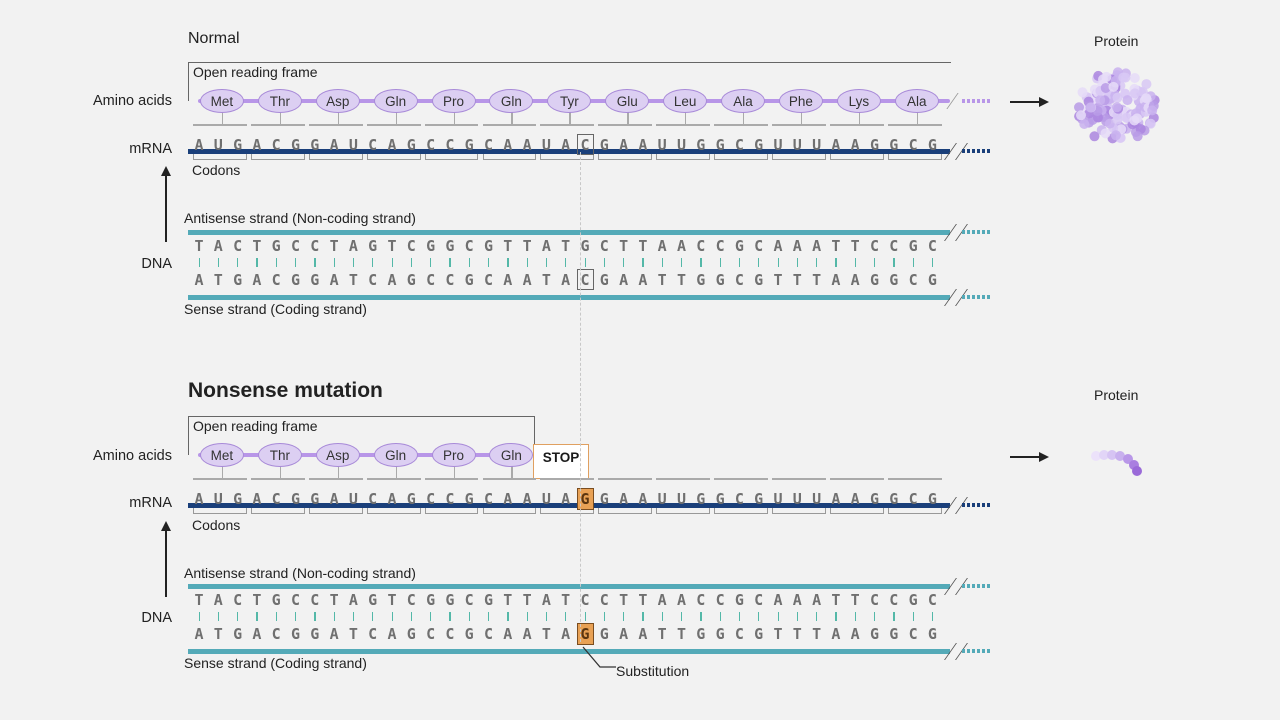 The width and height of the screenshot is (1280, 720). I want to click on mutant-amino-acids-label: Amino acids, so click(132, 456).